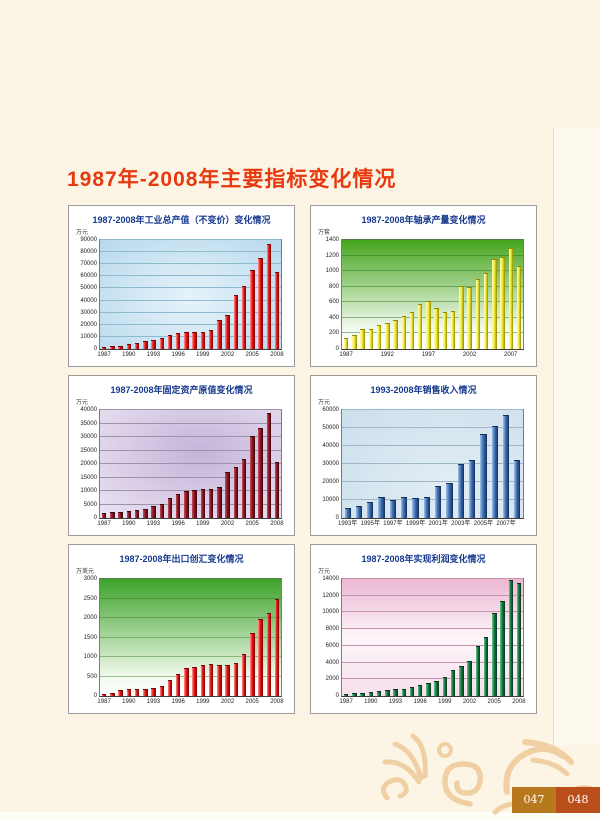  Describe the element at coordinates (415, 508) in the screenshot. I see `bar-1999` at that location.